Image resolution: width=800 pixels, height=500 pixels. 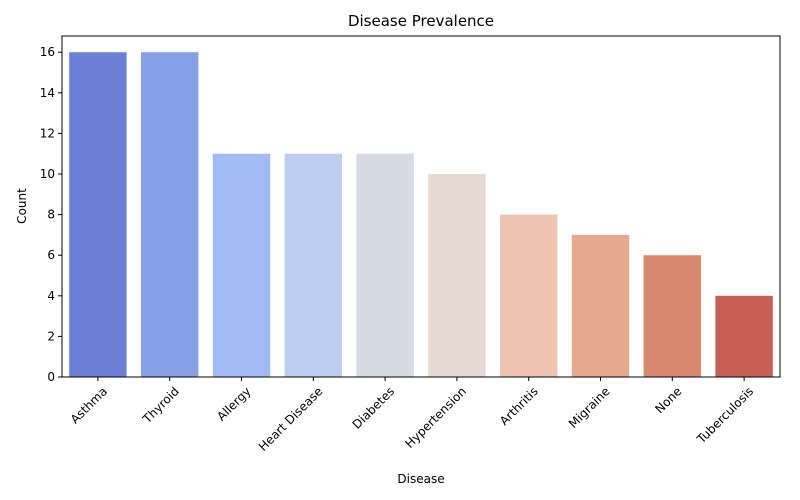 I want to click on y-tick-label: 10, so click(x=47, y=174).